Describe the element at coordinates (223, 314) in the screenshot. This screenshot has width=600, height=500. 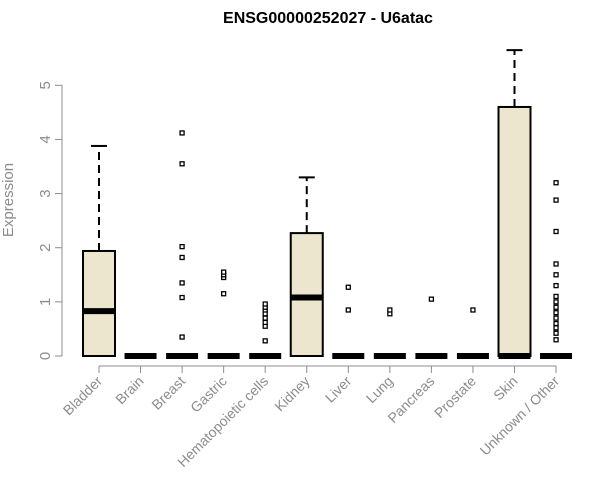
I see `box-gastric` at that location.